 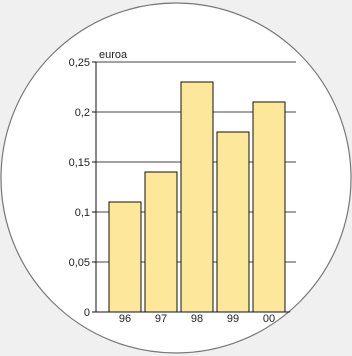 I want to click on x-tick-labels: 96 97 98 99 00, so click(x=197, y=319).